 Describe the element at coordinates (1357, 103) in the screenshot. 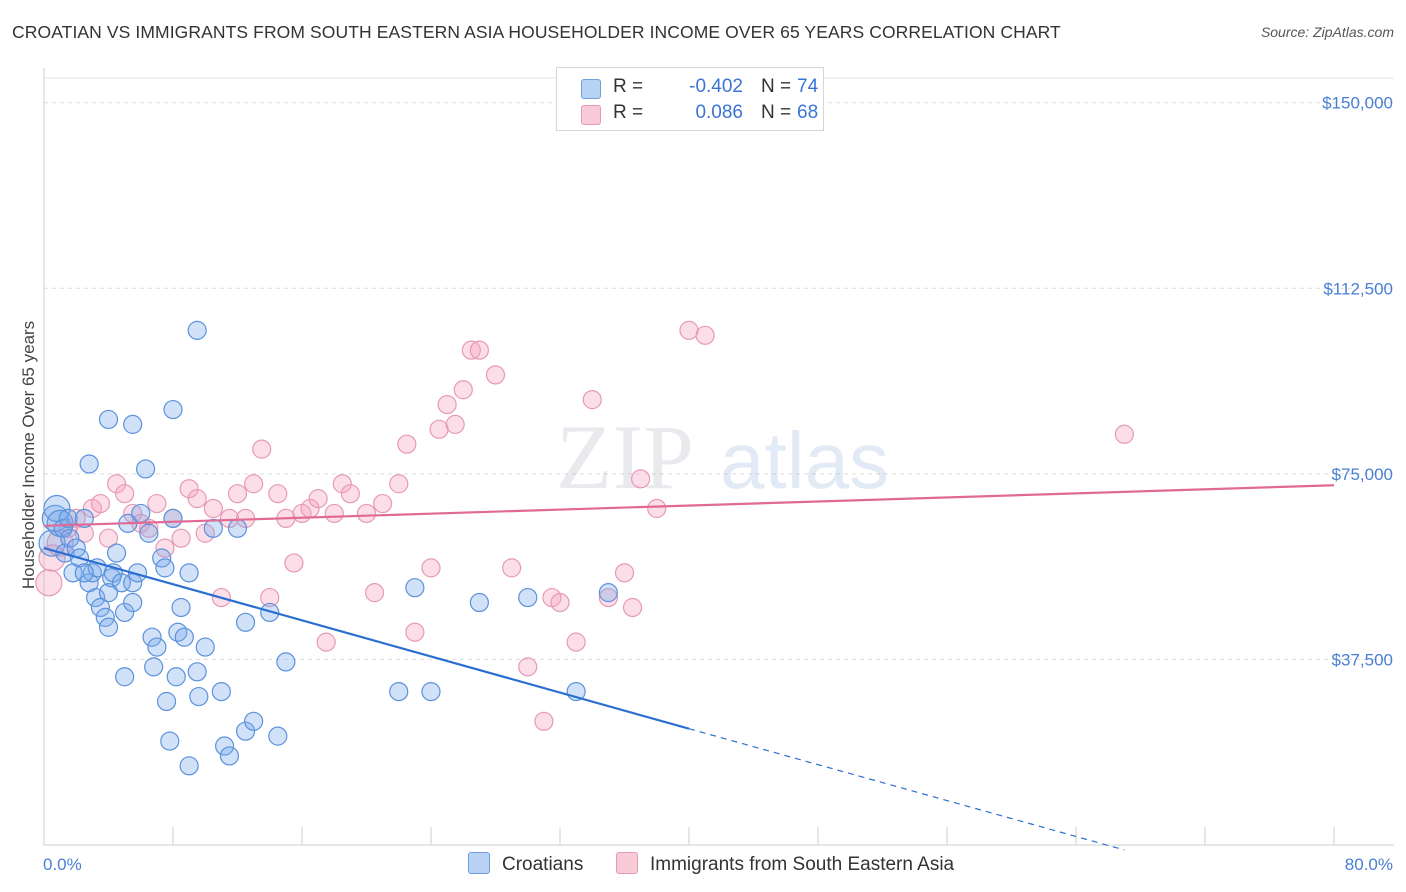

I see `y-tick-label-0: $150,000` at that location.